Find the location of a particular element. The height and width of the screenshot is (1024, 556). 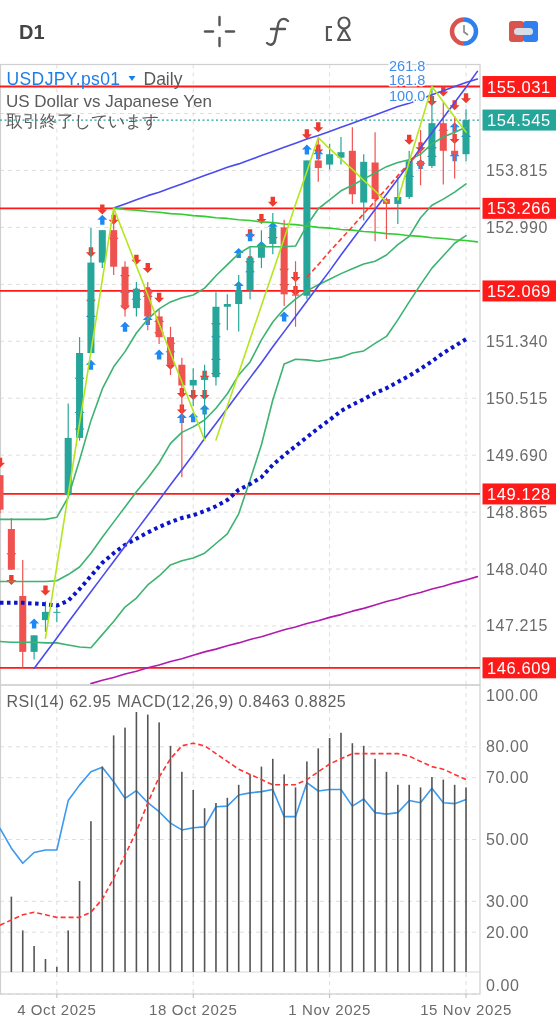

annotation: 取引終了しています is located at coordinates (82, 121).